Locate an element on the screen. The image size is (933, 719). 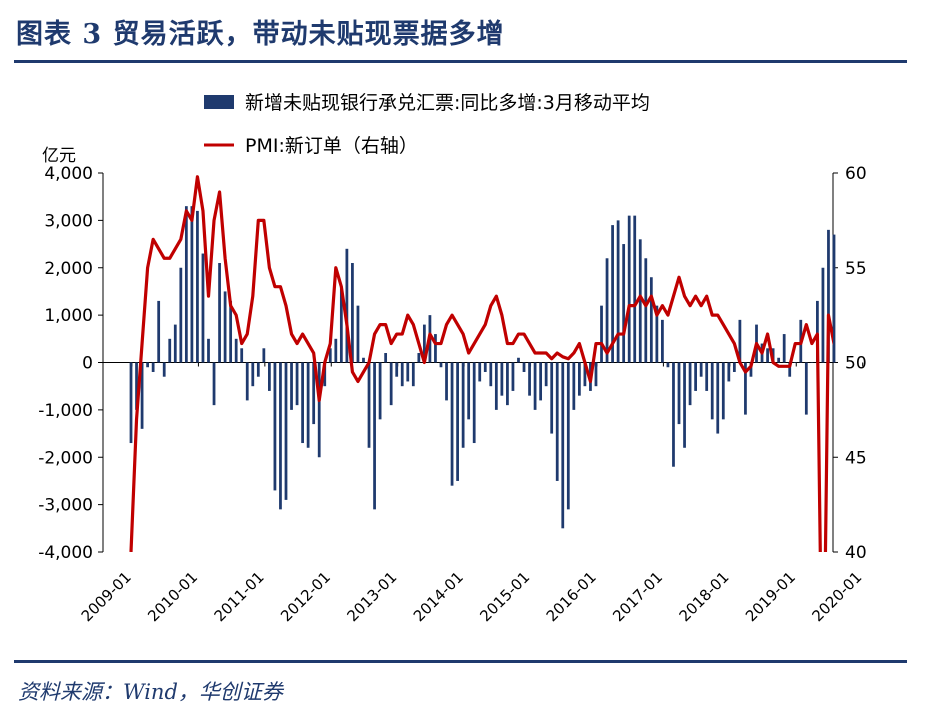
x-tick-label: 2011-01 is located at coordinates (239, 596).